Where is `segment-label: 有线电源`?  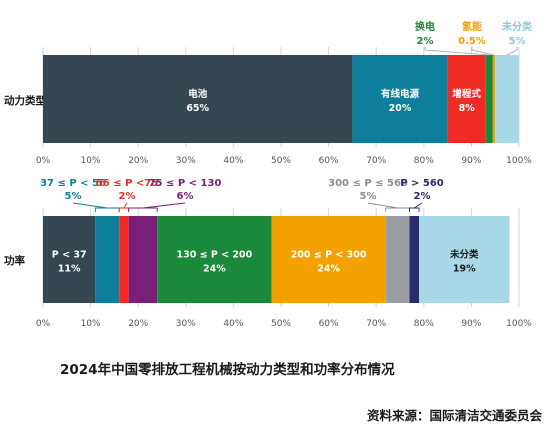 segment-label: 有线电源 is located at coordinates (400, 94).